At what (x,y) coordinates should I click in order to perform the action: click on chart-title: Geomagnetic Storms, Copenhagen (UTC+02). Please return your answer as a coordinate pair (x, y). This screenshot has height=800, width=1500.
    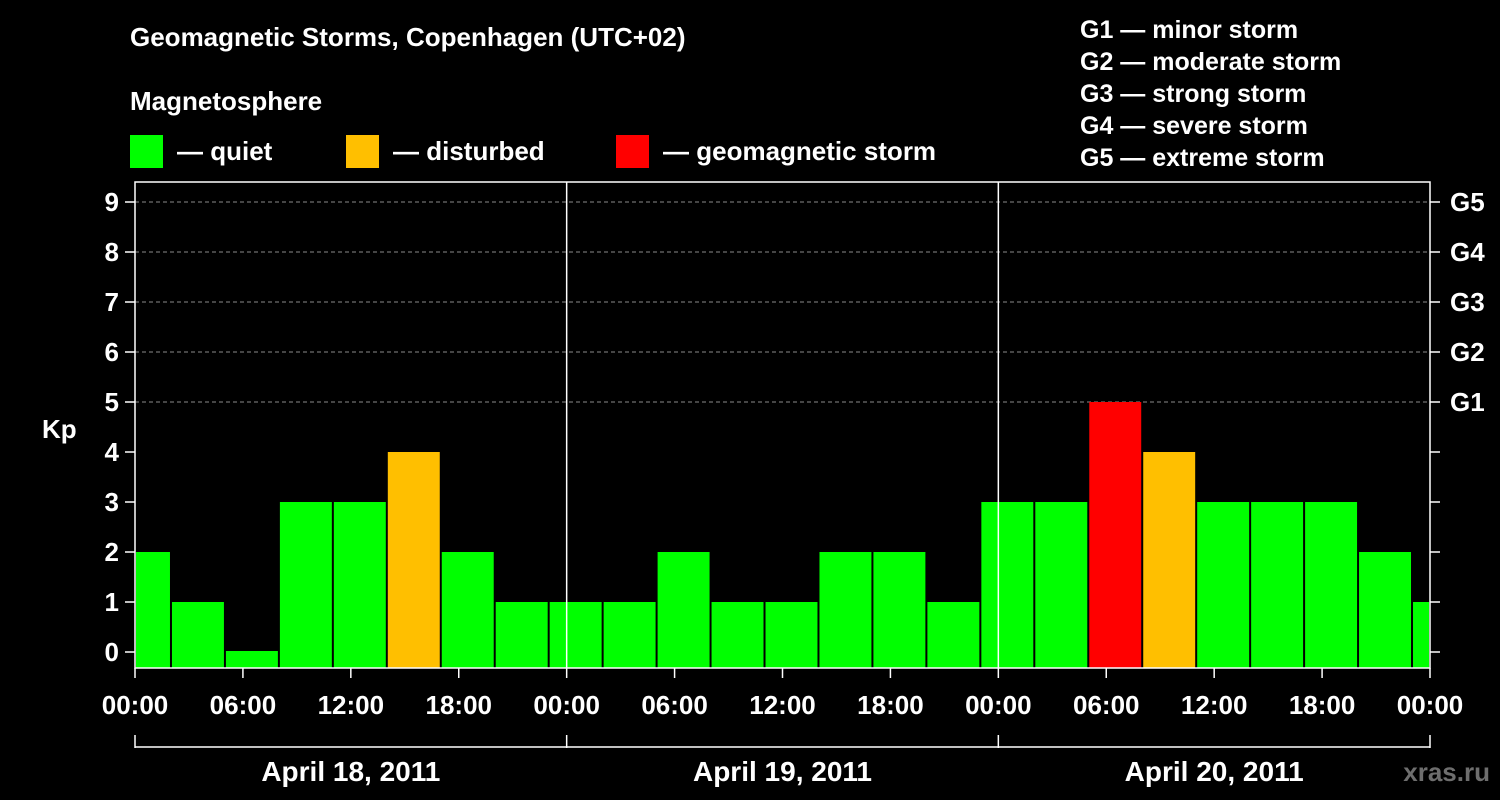
    Looking at the image, I should click on (408, 37).